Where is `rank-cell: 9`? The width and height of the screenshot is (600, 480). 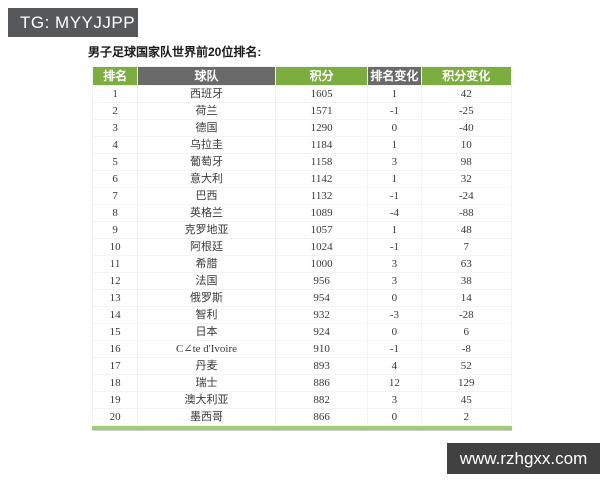 rank-cell: 9 is located at coordinates (115, 230).